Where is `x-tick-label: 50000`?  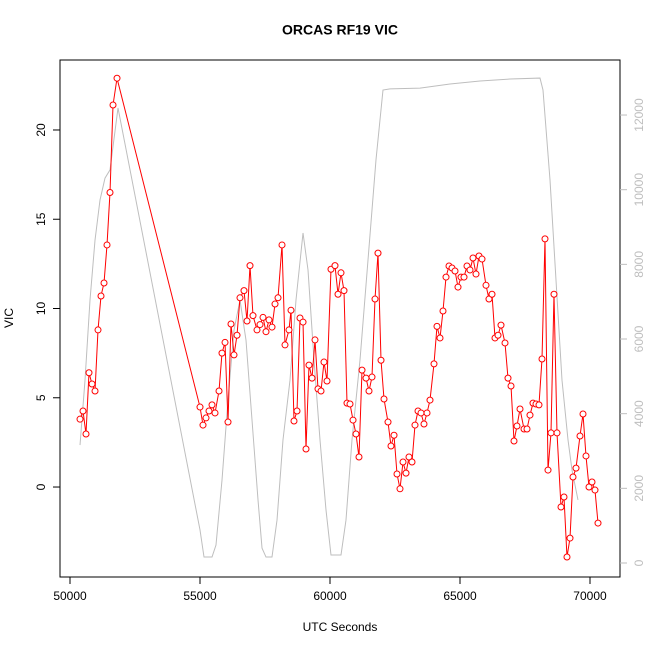
x-tick-label: 50000 is located at coordinates (70, 596).